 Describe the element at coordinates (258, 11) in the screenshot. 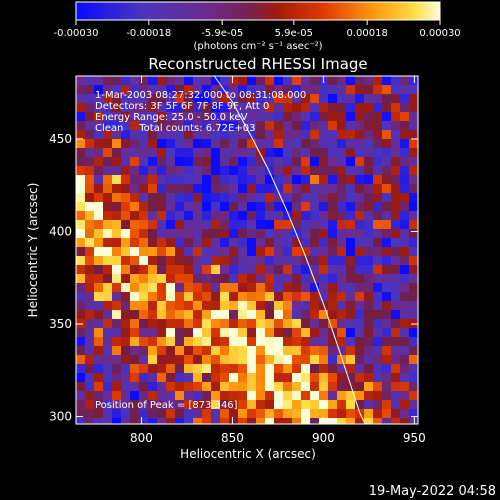

I see `colorbar` at that location.